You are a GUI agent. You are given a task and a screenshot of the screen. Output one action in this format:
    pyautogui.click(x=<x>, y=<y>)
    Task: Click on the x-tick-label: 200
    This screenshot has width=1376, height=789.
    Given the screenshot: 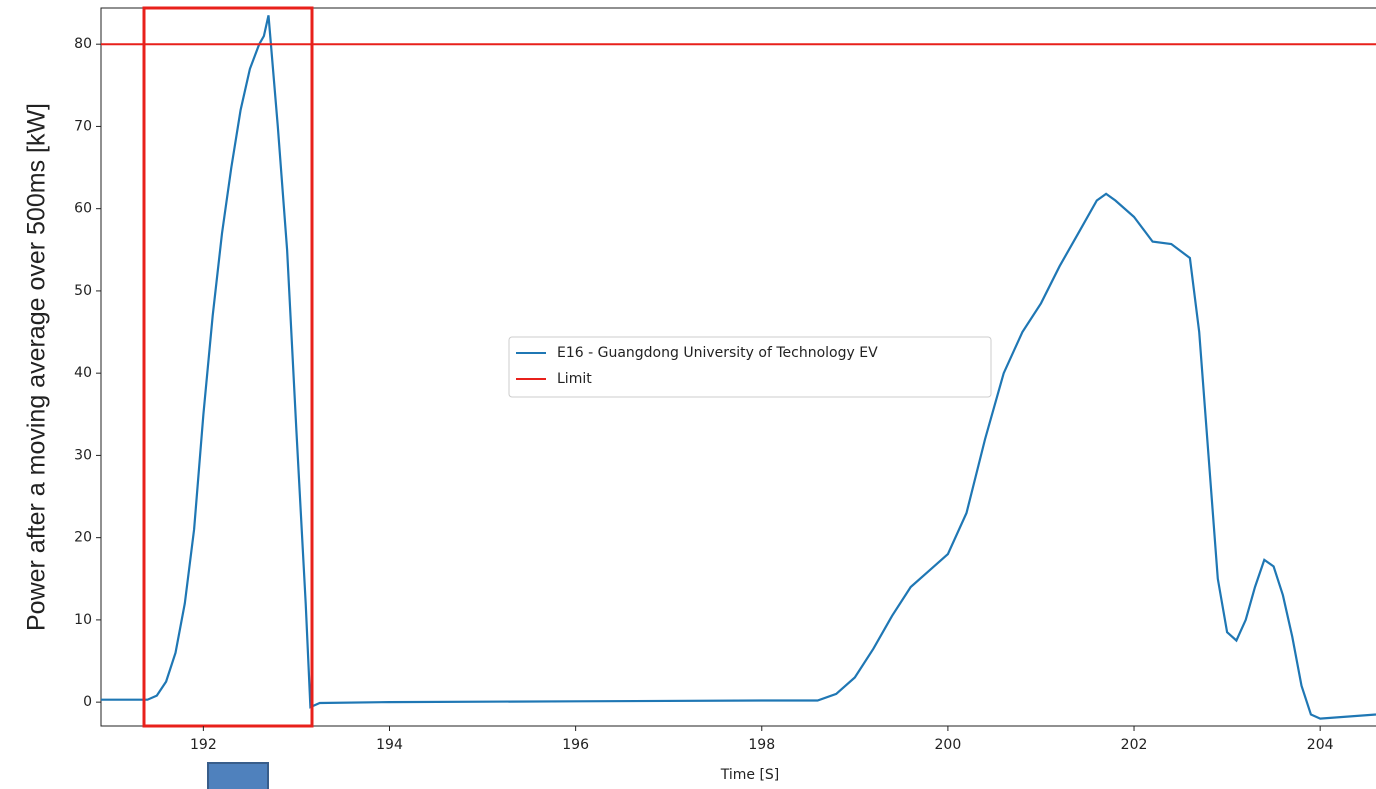 What is the action you would take?
    pyautogui.click(x=948, y=745)
    